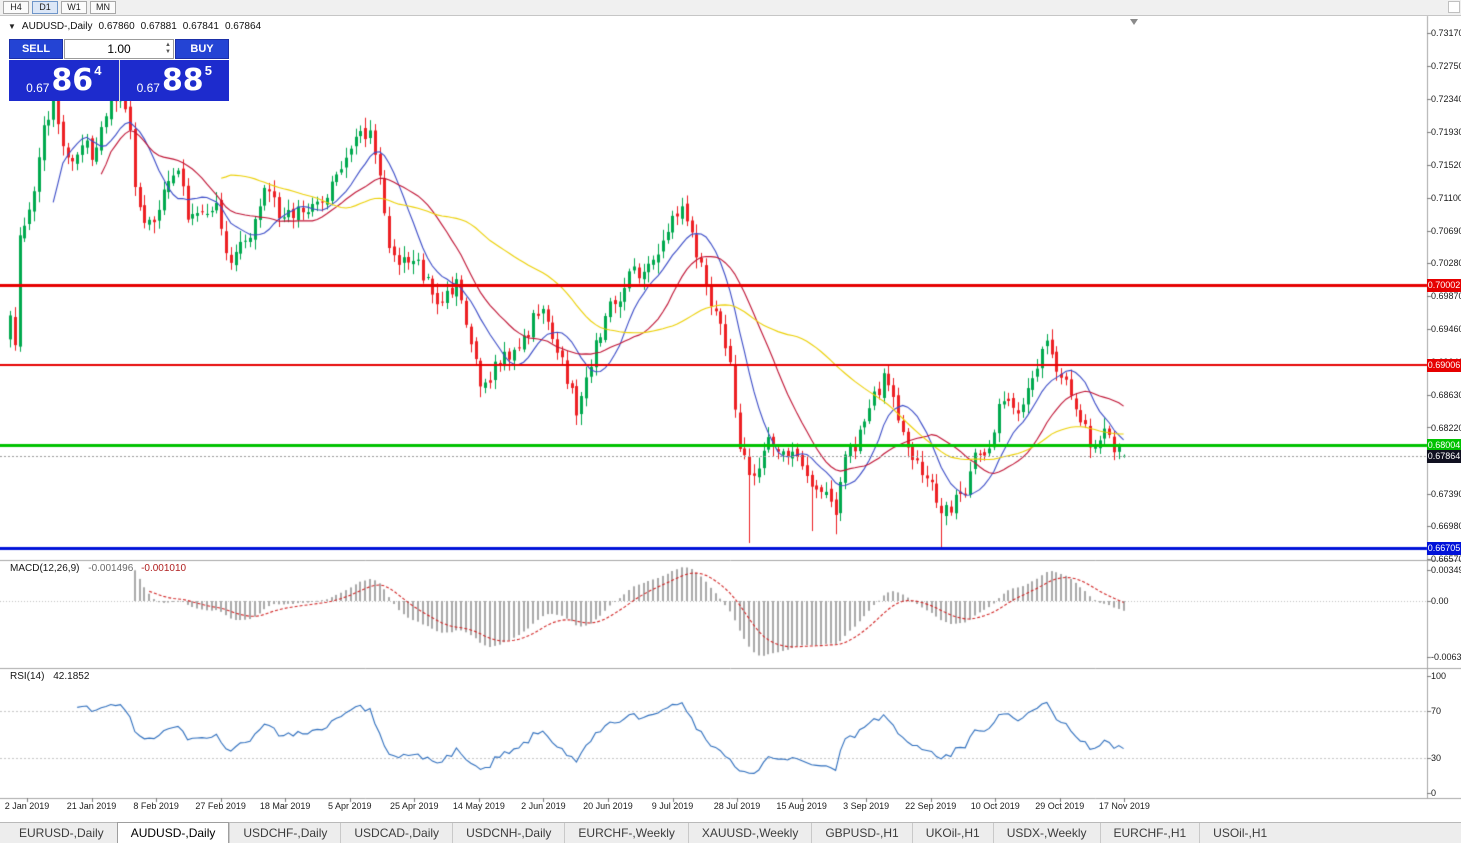  What do you see at coordinates (1444, 365) in the screenshot?
I see `price-level-tag: 0.69006` at bounding box center [1444, 365].